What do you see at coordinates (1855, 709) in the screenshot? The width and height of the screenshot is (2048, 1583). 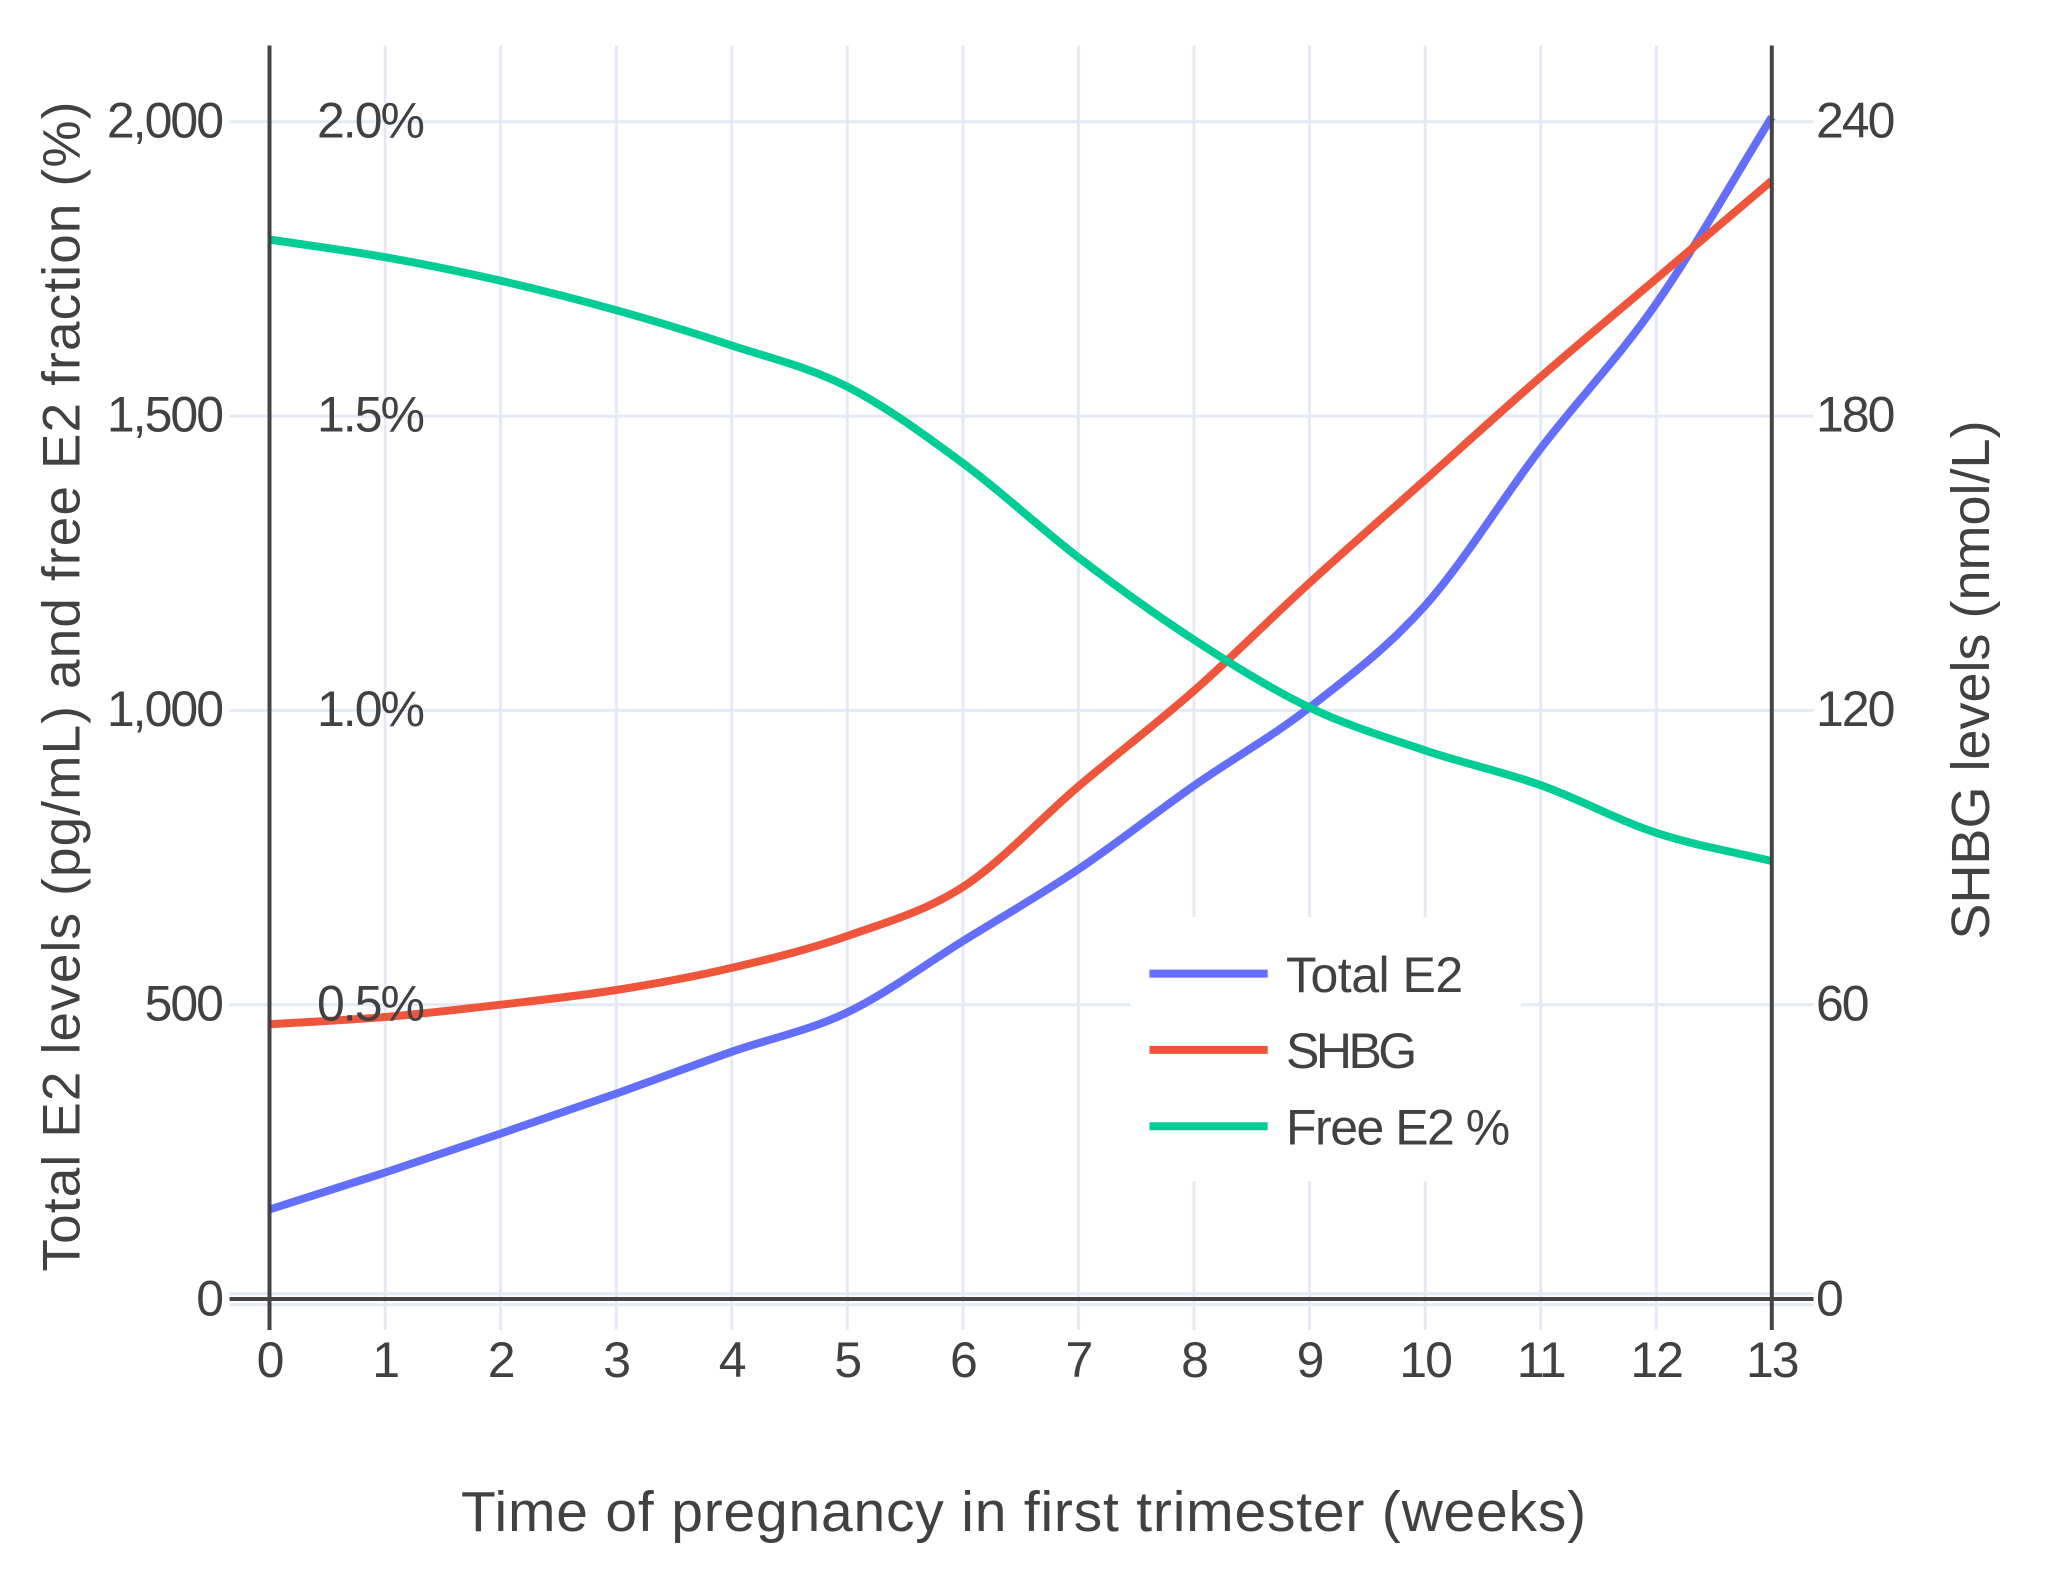 I see `svg-text: 120` at bounding box center [1855, 709].